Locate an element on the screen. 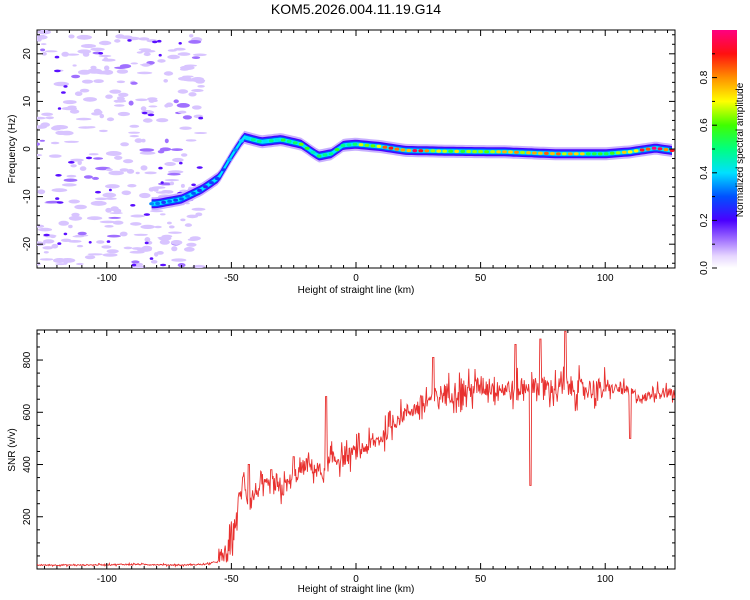  spectrogram-ylabel: Frequency (Hz) is located at coordinates (12, 149).